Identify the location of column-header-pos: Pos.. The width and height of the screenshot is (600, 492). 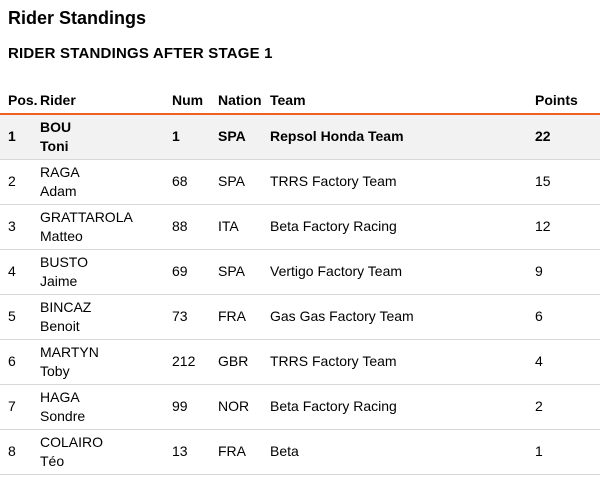
(19, 101).